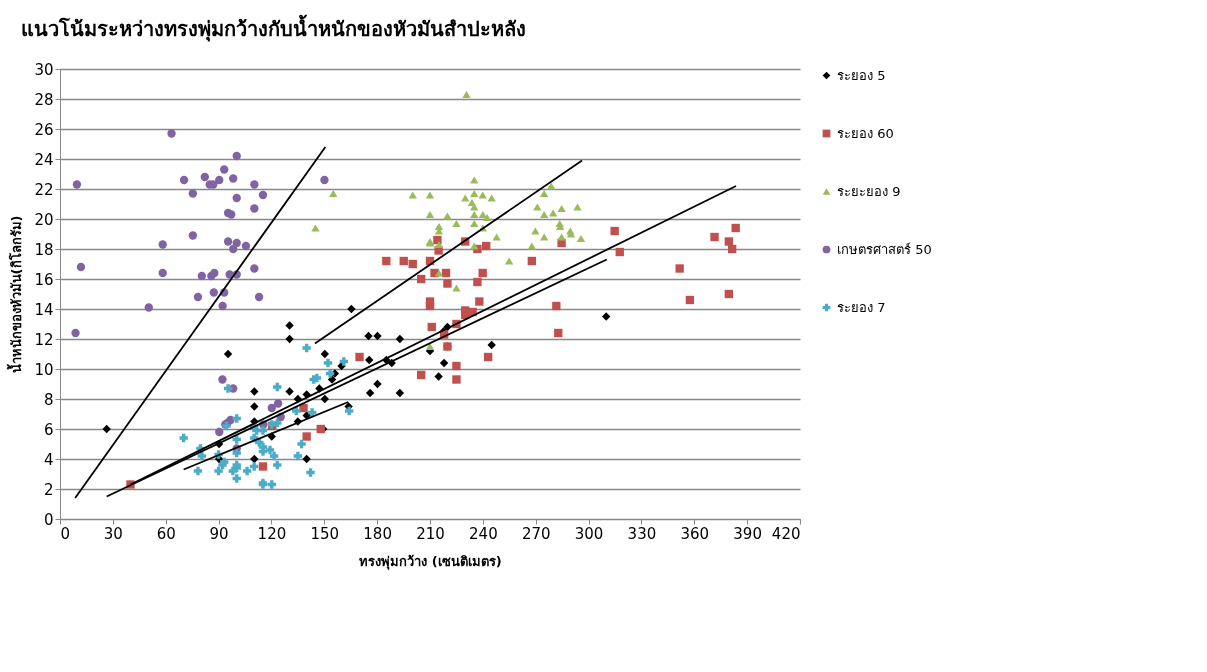  What do you see at coordinates (48, 519) in the screenshot?
I see `y-tick-label: 0` at bounding box center [48, 519].